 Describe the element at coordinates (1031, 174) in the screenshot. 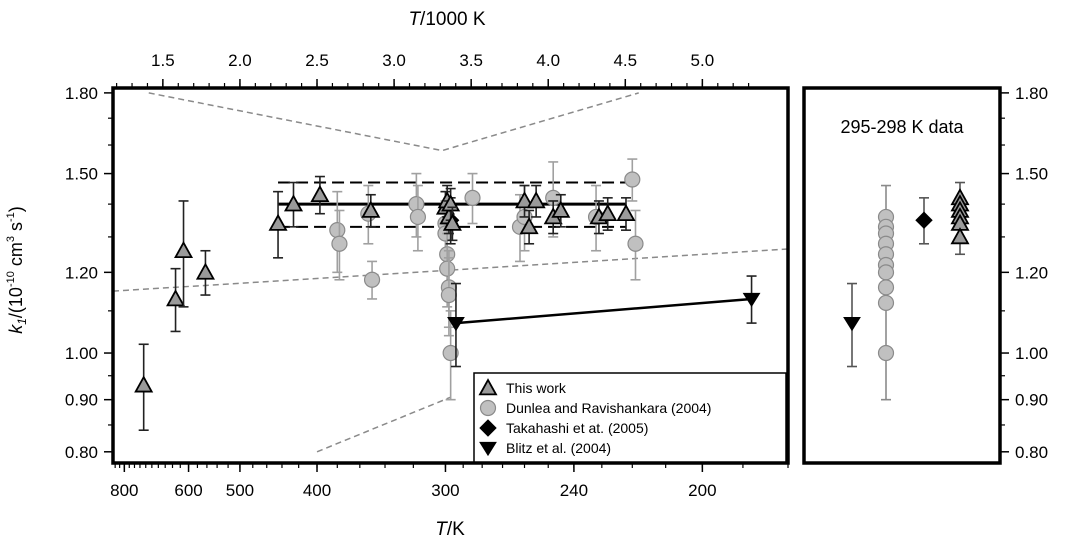

I see `side-y-tick-label: 1.50` at that location.